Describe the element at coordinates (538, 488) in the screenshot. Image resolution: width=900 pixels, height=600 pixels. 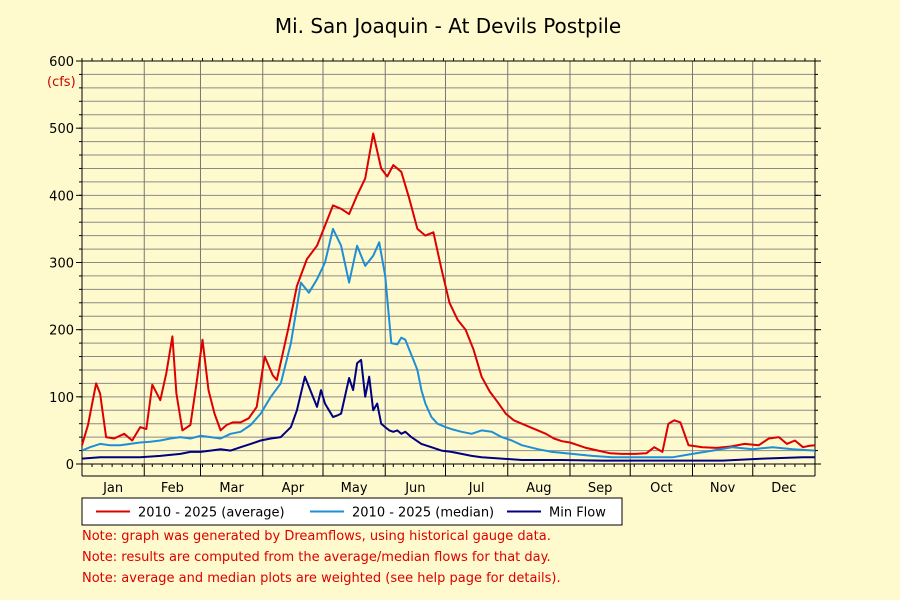
I see `x-tick-label: Aug` at that location.